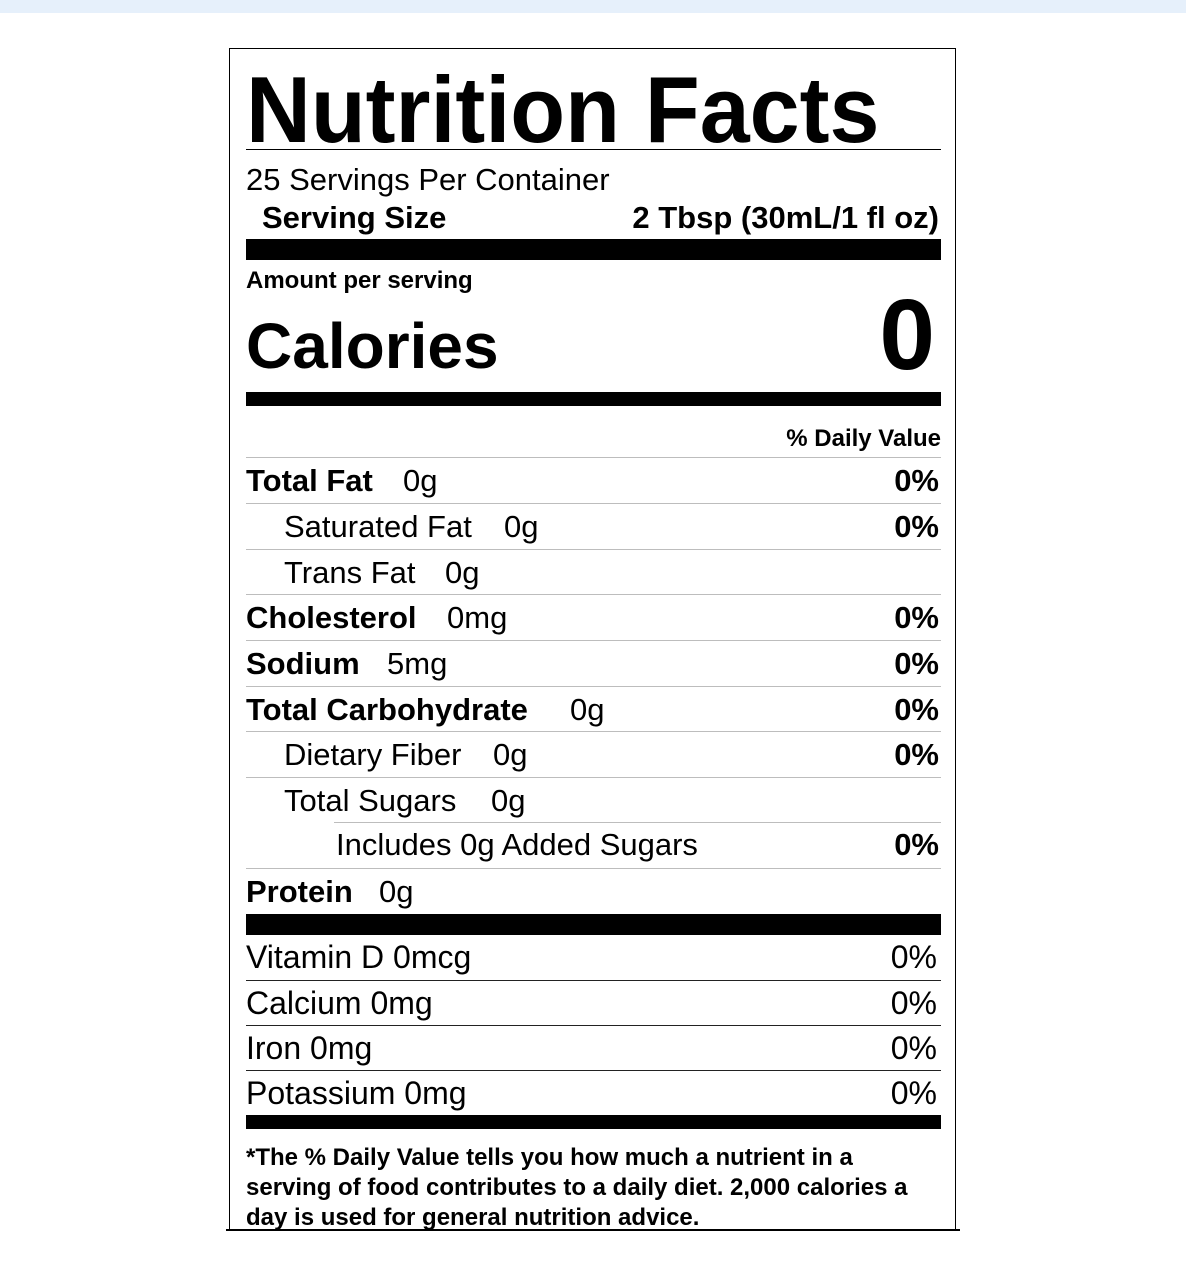  I want to click on nutrient-name: Trans Fat, so click(350, 572).